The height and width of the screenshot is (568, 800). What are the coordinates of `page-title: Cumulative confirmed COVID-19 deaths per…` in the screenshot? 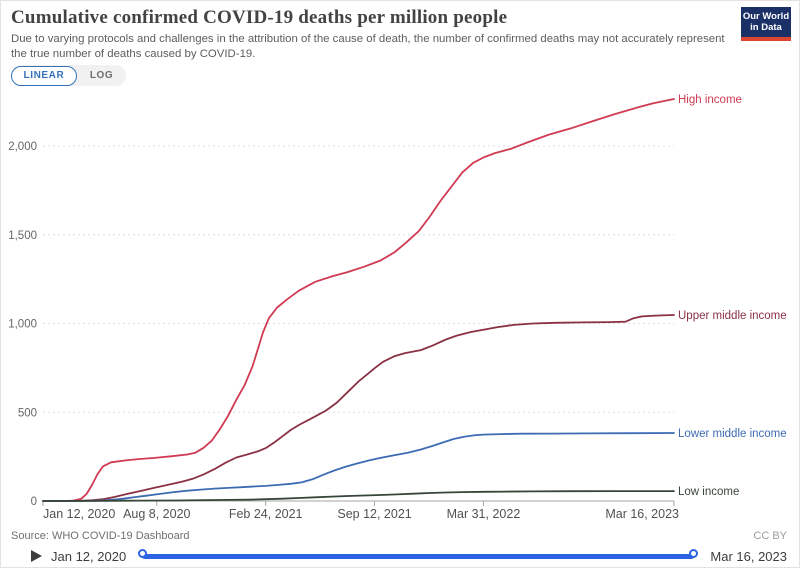 It's located at (259, 17).